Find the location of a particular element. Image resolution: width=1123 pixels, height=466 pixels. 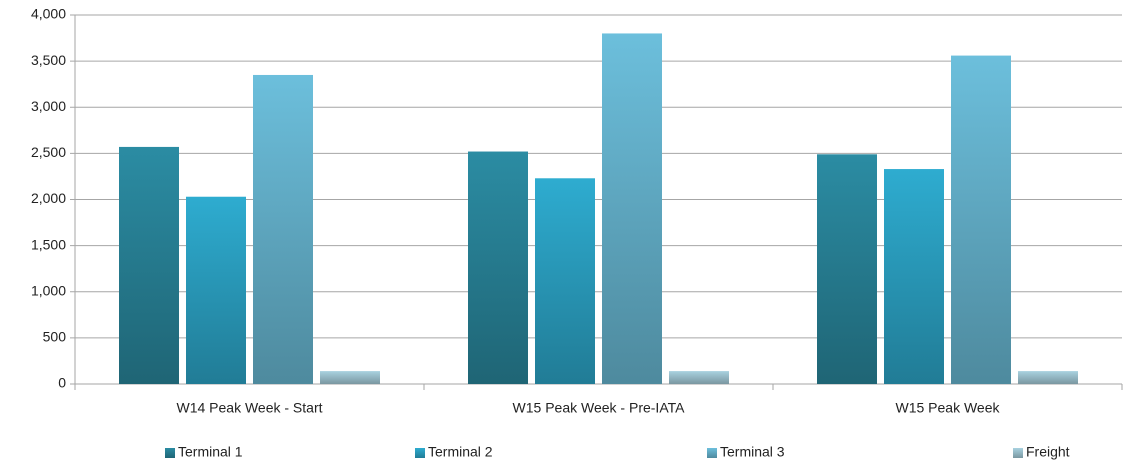

x-tick-label: W15 Peak Week - Pre-IATA is located at coordinates (599, 408).